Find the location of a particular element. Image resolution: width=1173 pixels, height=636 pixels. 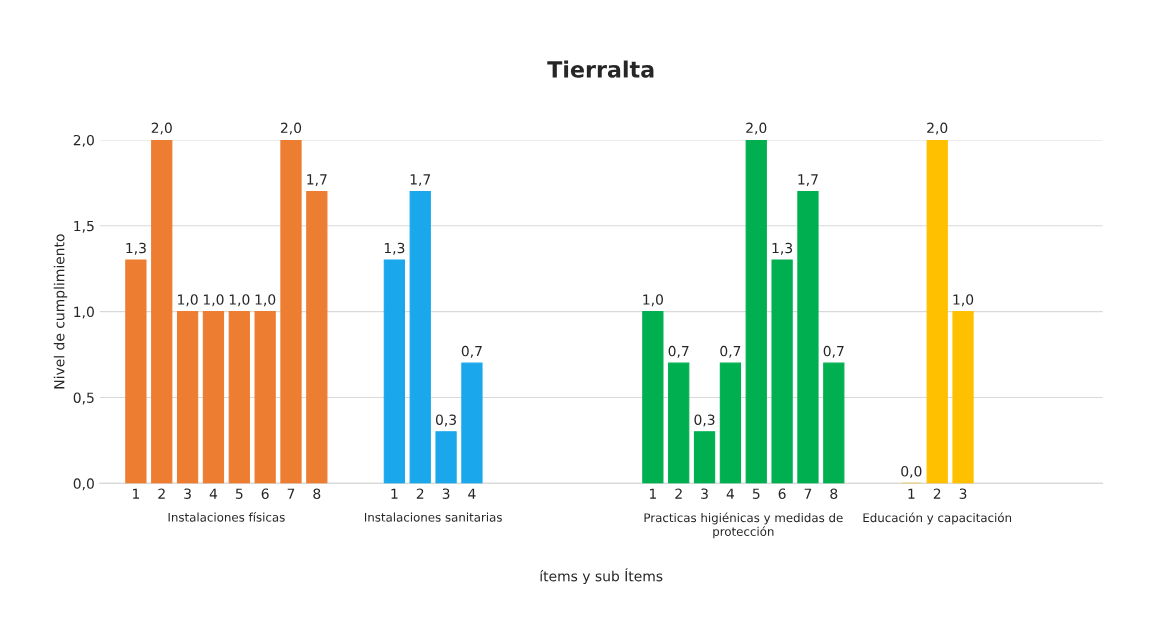

y-tick-label: 2,0 is located at coordinates (83, 140).